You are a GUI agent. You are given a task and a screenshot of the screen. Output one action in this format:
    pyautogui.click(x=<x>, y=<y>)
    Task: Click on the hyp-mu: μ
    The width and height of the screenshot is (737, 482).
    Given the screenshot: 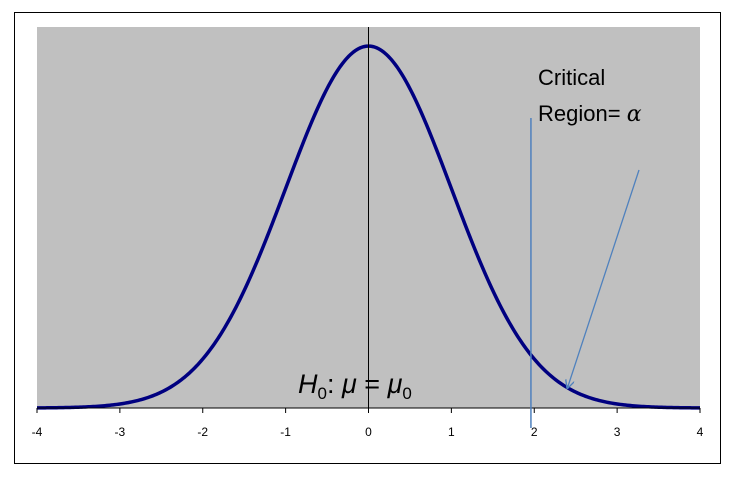 What is the action you would take?
    pyautogui.click(x=349, y=384)
    